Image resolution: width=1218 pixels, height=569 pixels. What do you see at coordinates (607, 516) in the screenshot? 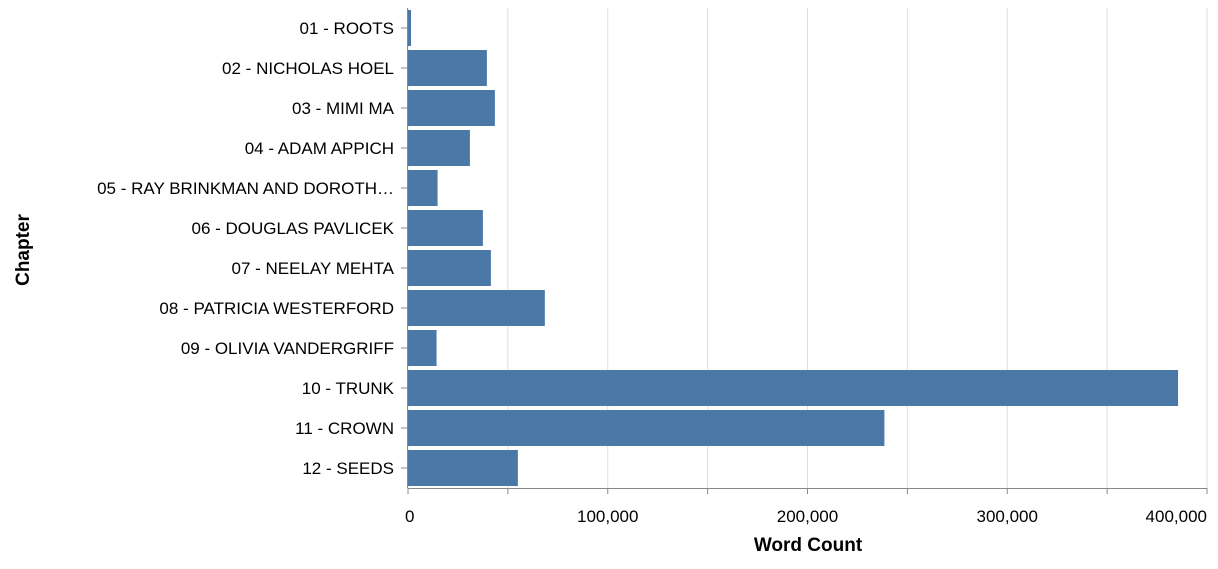
I see `x-tick-label: 100,000` at bounding box center [607, 516].